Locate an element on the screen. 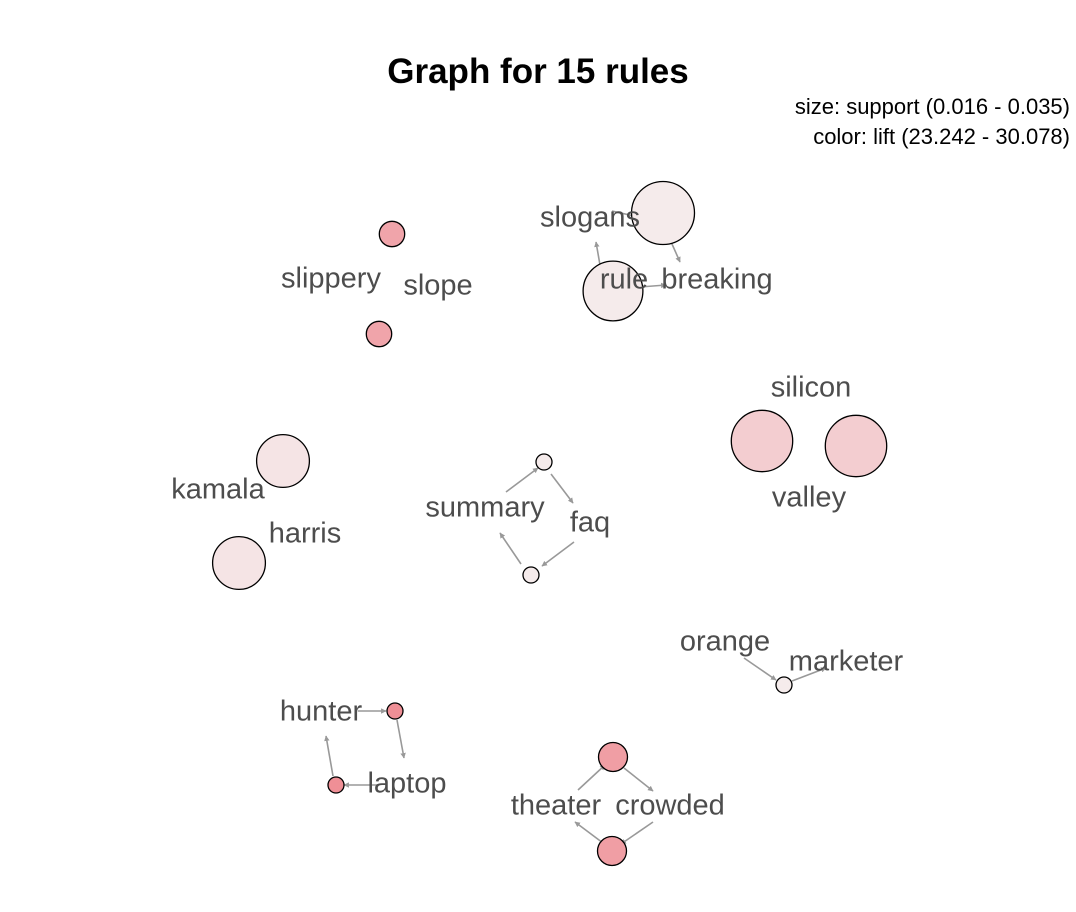 This screenshot has width=1076, height=912. legend-size: size: support (0.016 - 0.035) is located at coordinates (932, 106).